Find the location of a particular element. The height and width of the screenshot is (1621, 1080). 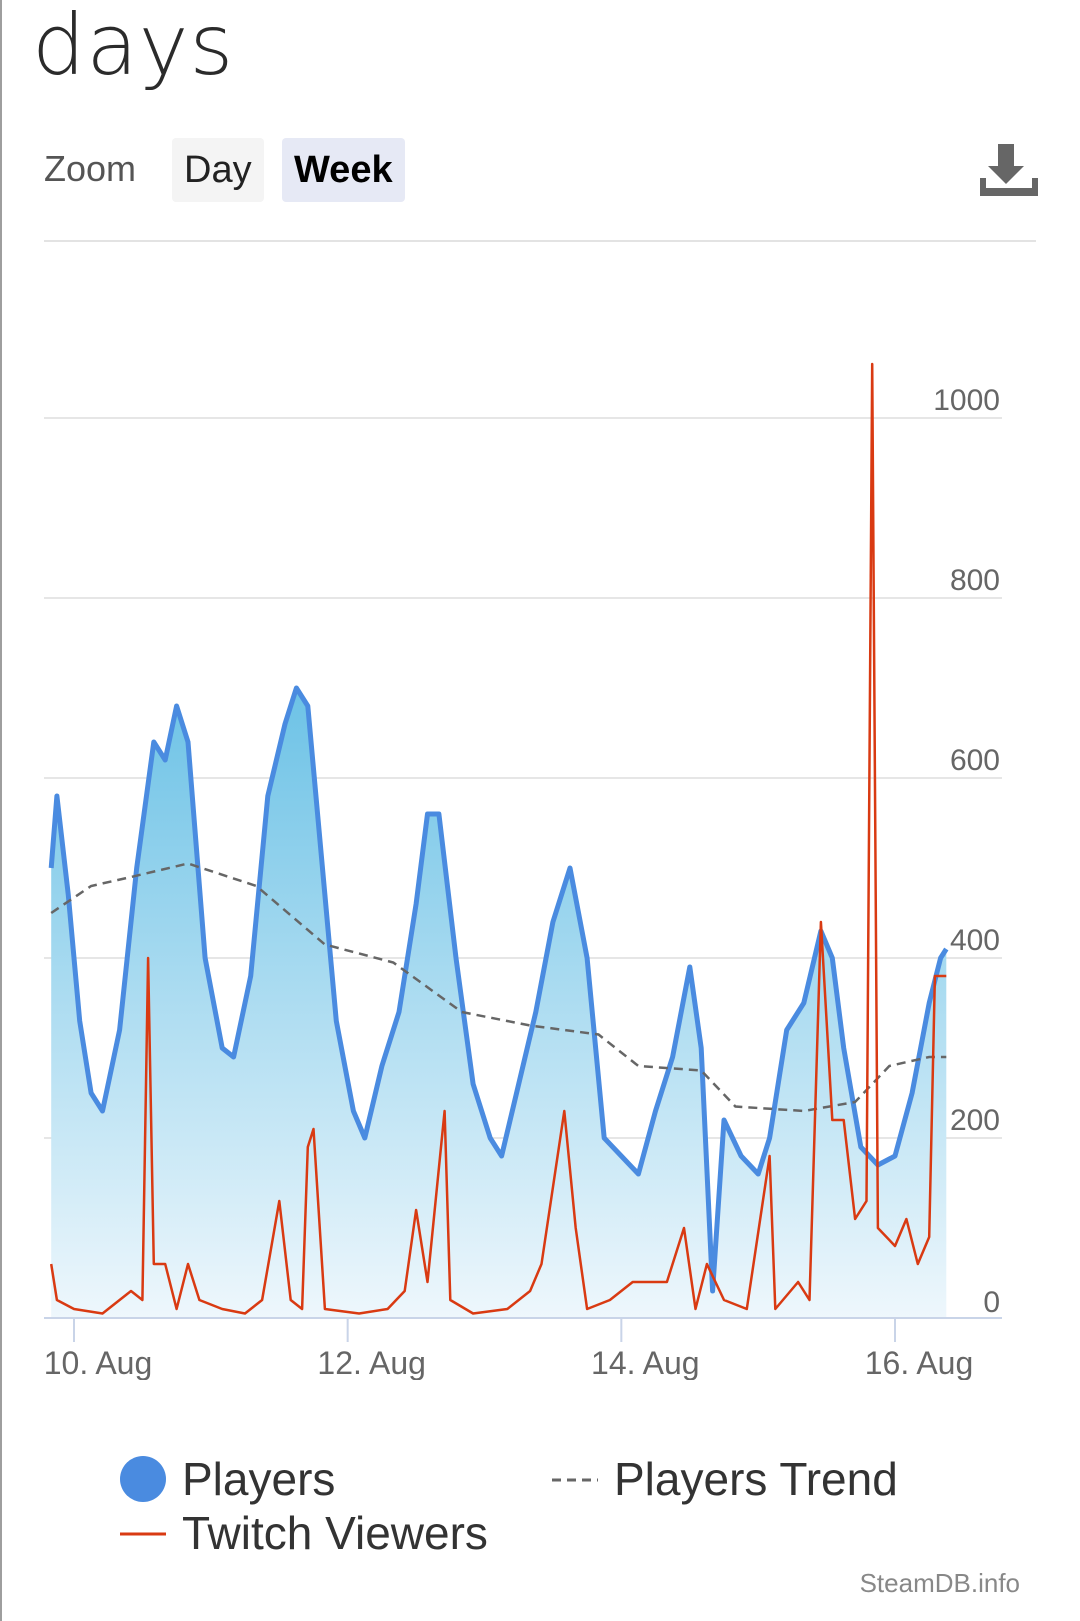

legend-players: Players is located at coordinates (226, 1479).